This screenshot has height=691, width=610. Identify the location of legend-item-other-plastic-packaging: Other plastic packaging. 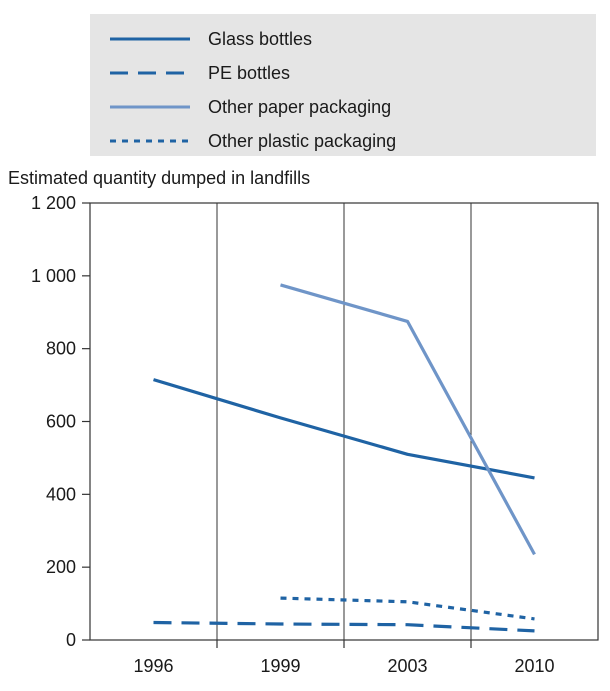
(253, 141).